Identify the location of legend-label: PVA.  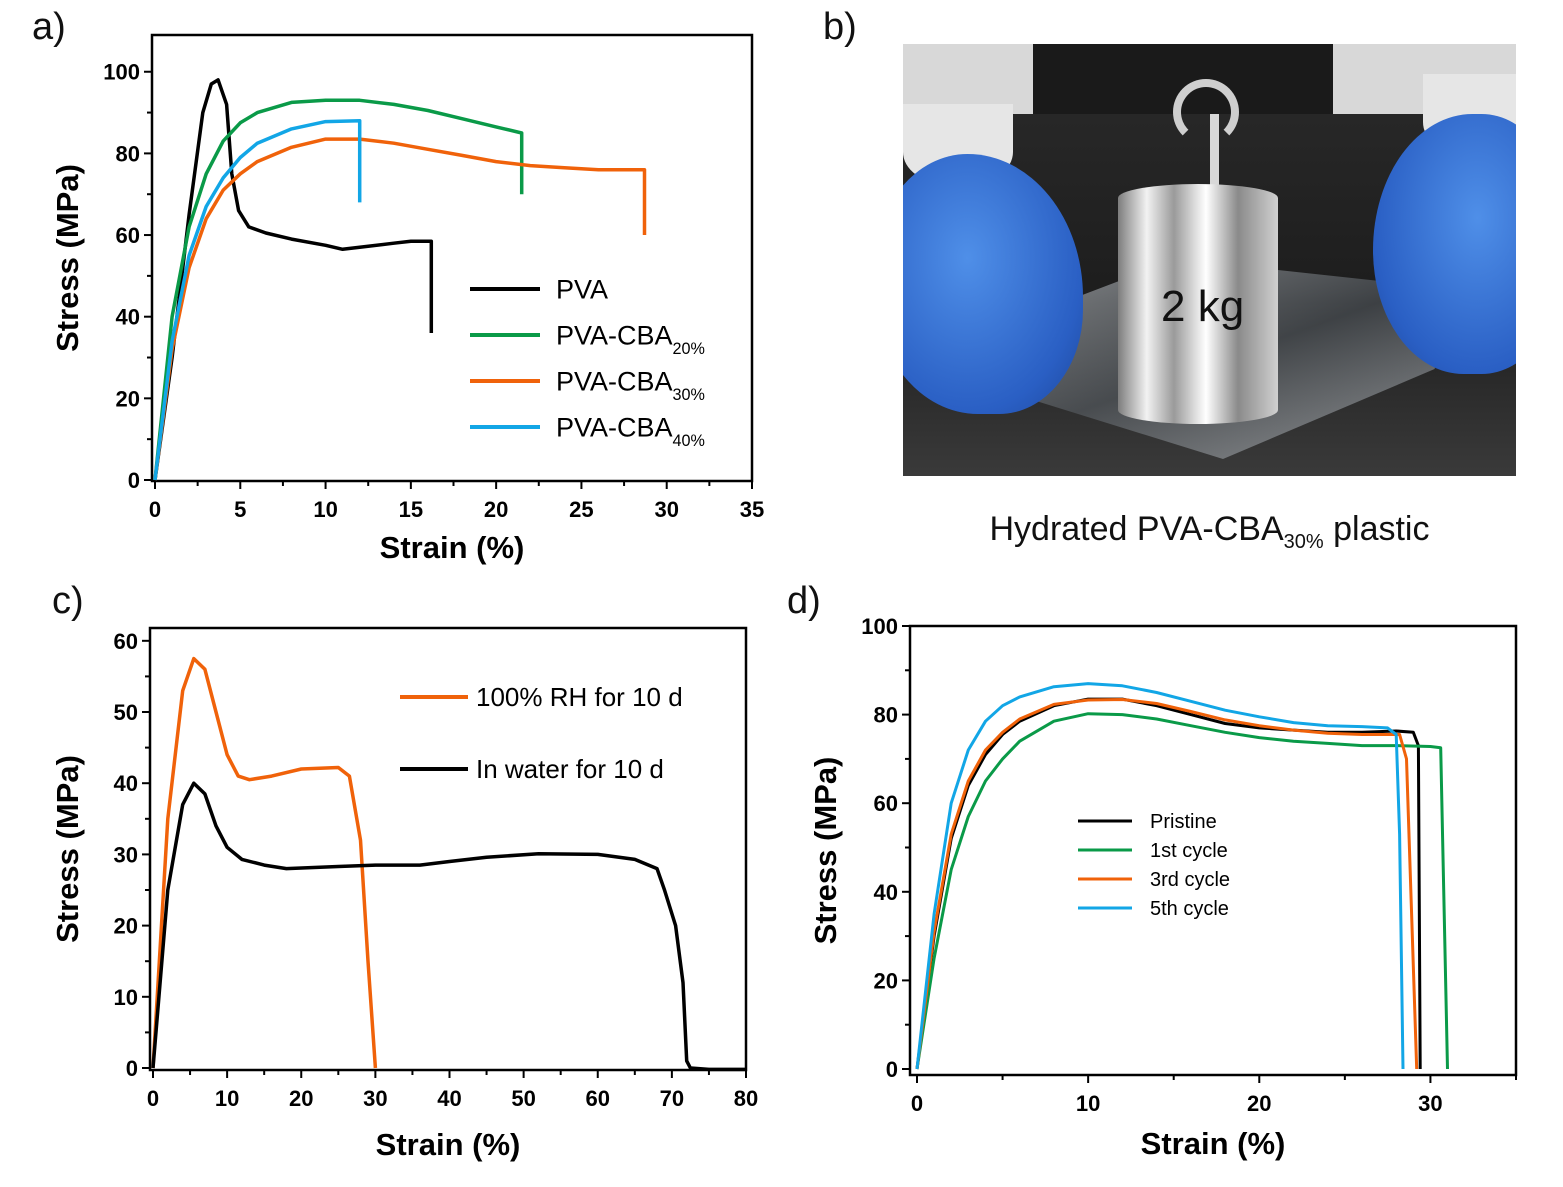
(582, 289).